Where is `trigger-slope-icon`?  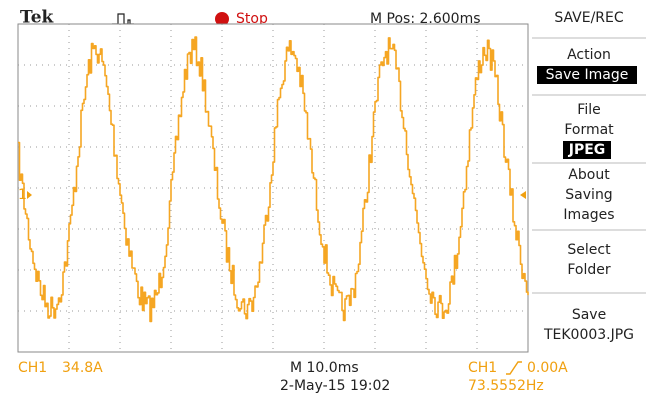
trigger-slope-icon is located at coordinates (514, 368).